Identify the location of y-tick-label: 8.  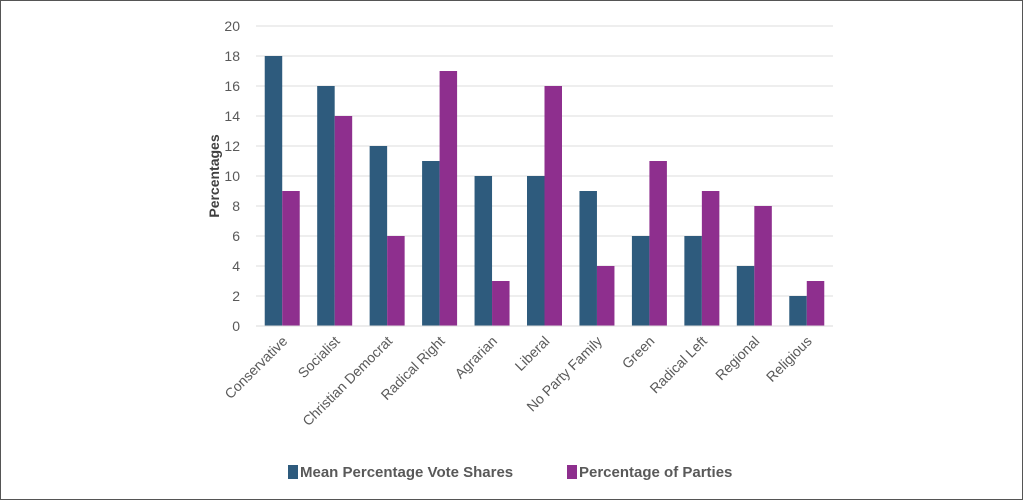
(236, 206).